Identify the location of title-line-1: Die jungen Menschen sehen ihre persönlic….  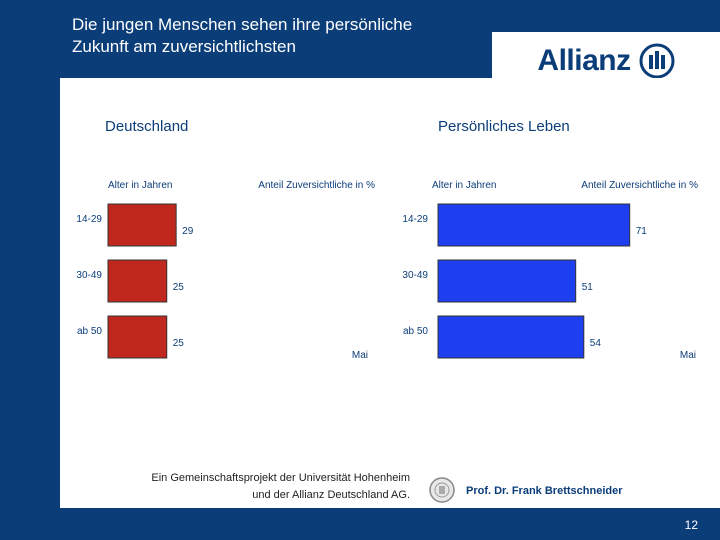
(242, 24).